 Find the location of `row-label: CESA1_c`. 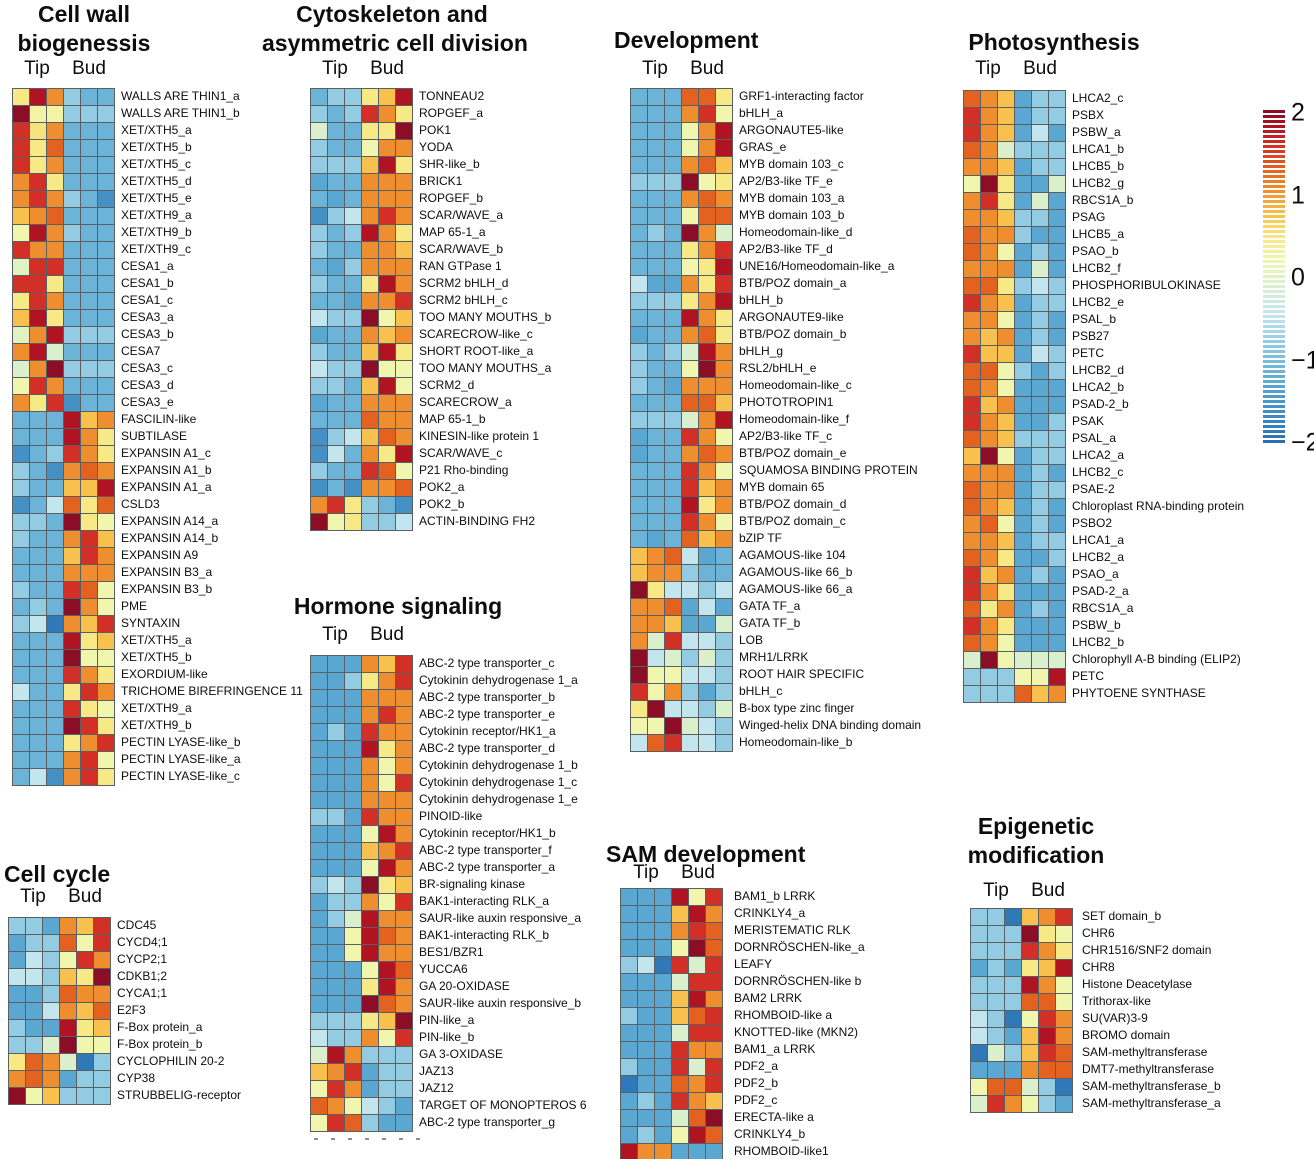

row-label: CESA1_c is located at coordinates (147, 300).